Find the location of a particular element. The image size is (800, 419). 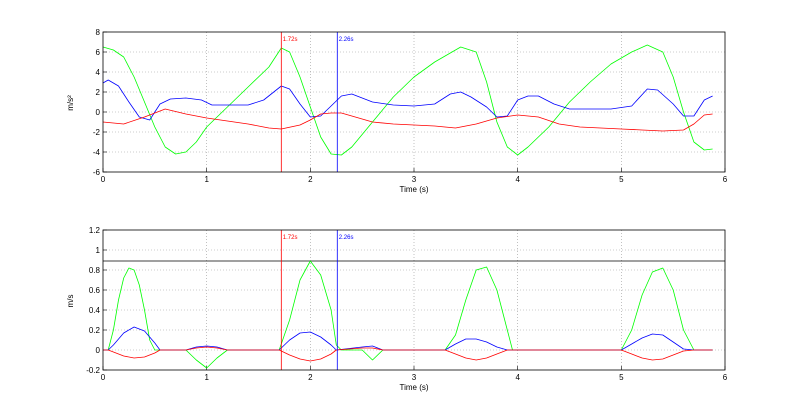

p1-x-tick-label: 6 is located at coordinates (725, 377).